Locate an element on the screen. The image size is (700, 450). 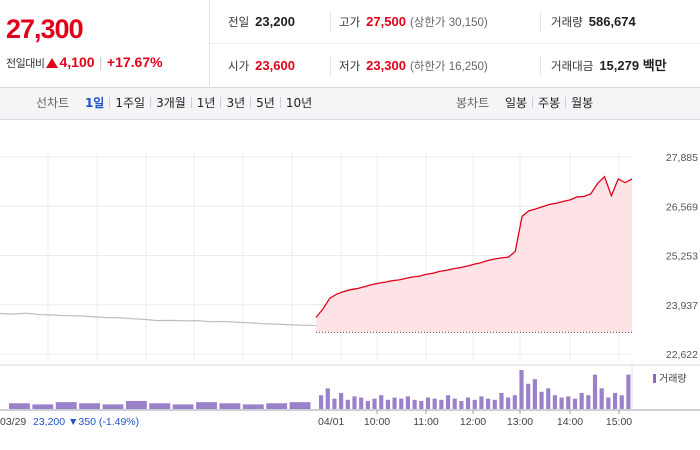
volume-legend-swatch is located at coordinates (654, 378).